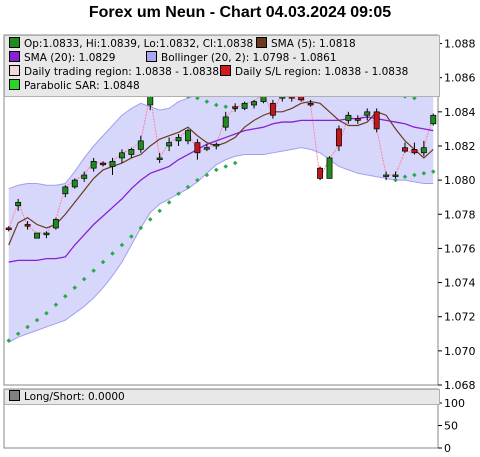  Describe the element at coordinates (14, 56) in the screenshot. I see `legend-swatch-sma20` at that location.